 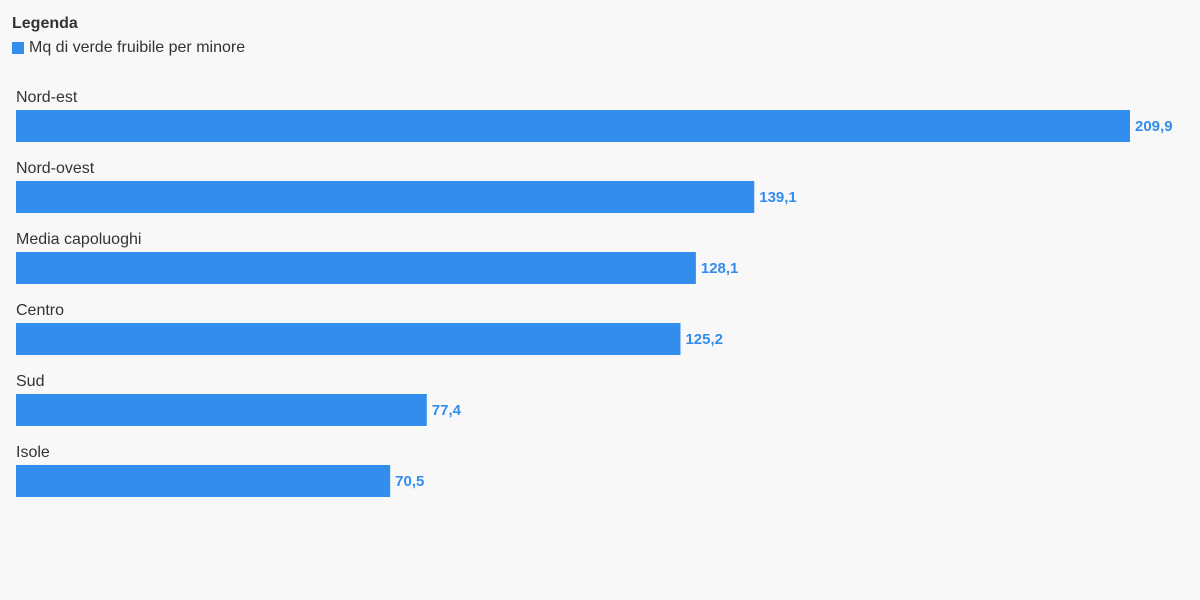 I want to click on category-label: Nord-est, so click(x=47, y=97).